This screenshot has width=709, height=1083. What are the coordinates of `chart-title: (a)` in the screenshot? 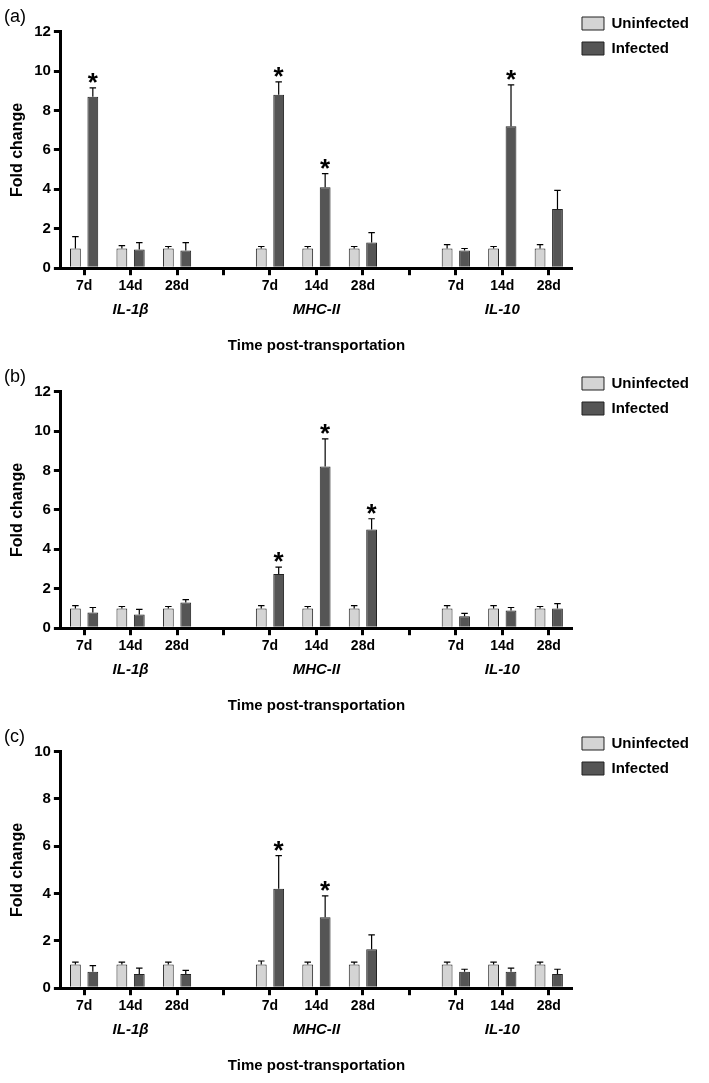 It's located at (15, 15).